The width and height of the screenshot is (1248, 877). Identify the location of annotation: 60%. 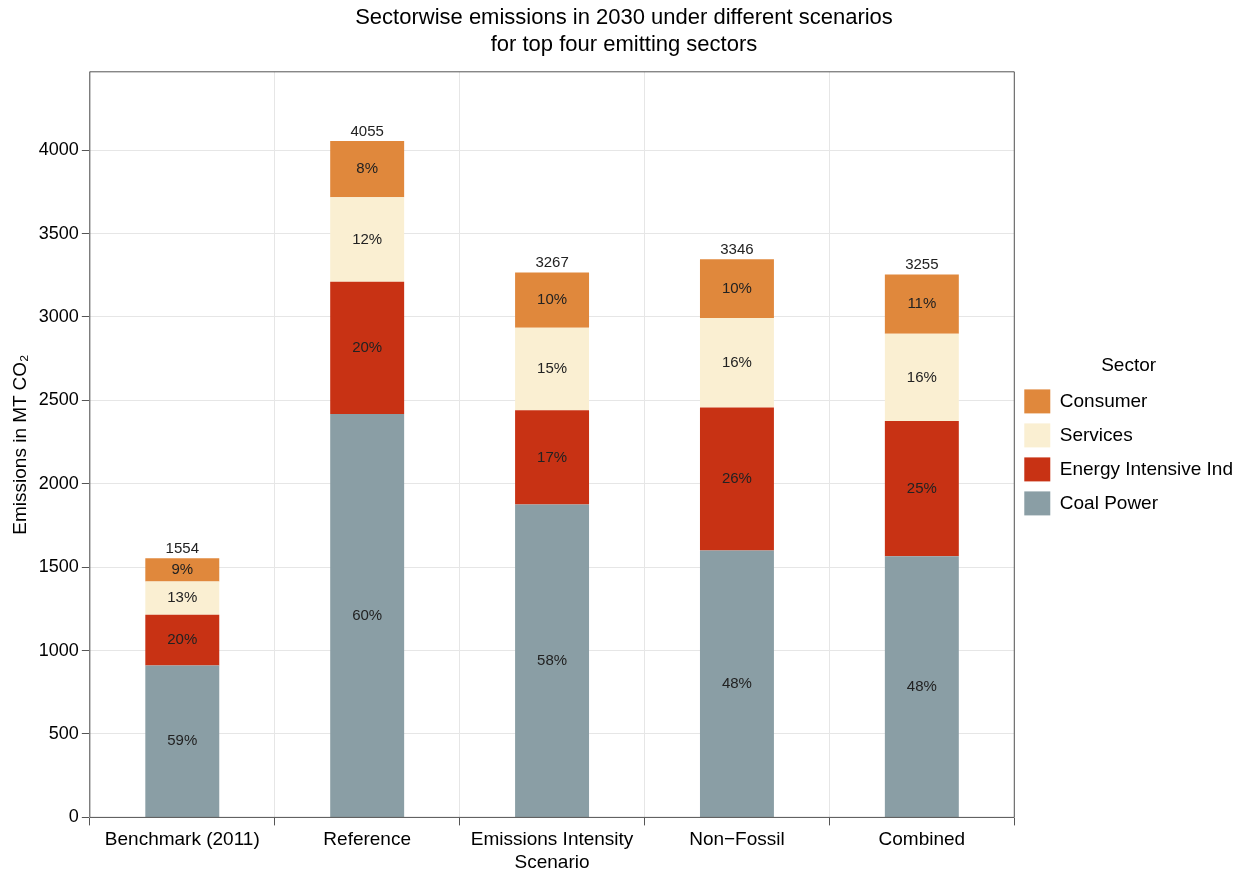
(367, 614).